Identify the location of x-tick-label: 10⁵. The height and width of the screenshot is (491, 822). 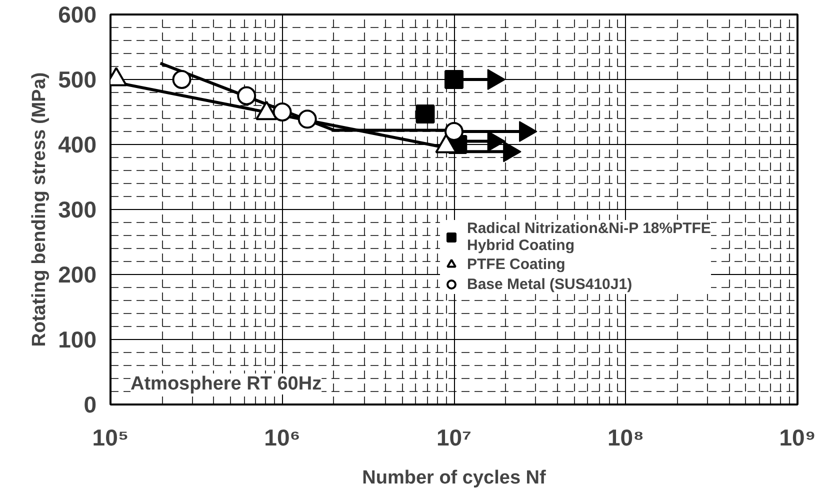
(110, 437).